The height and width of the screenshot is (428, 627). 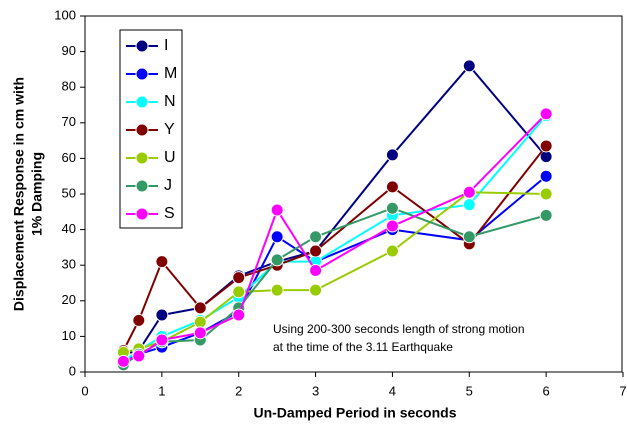 What do you see at coordinates (69, 157) in the screenshot?
I see `y-tick-label: 60` at bounding box center [69, 157].